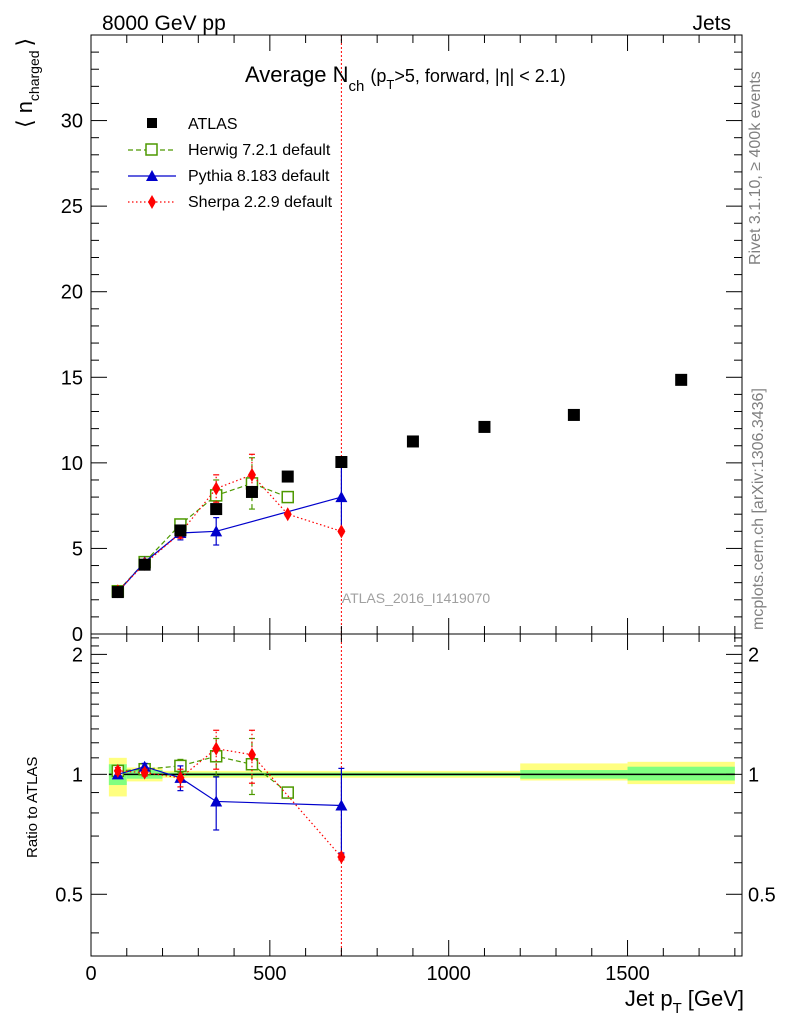 The image size is (786, 1024). I want to click on main-pythia-line, so click(229, 544).